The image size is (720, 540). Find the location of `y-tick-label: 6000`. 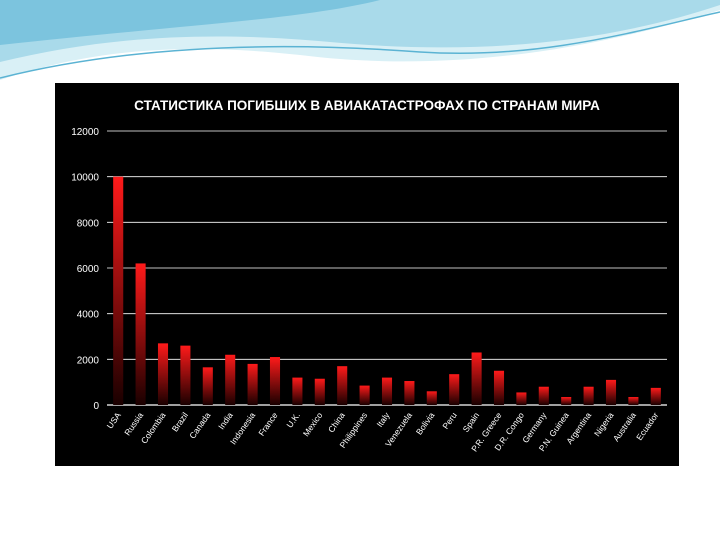

y-tick-label: 6000 is located at coordinates (88, 269).